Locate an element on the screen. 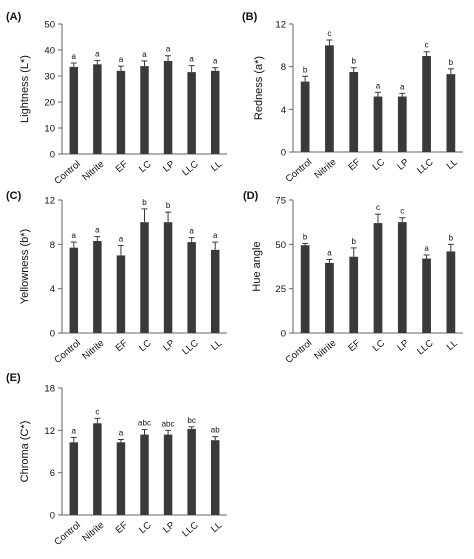 Image resolution: width=474 pixels, height=559 pixels. significance-letter: abc is located at coordinates (144, 423).